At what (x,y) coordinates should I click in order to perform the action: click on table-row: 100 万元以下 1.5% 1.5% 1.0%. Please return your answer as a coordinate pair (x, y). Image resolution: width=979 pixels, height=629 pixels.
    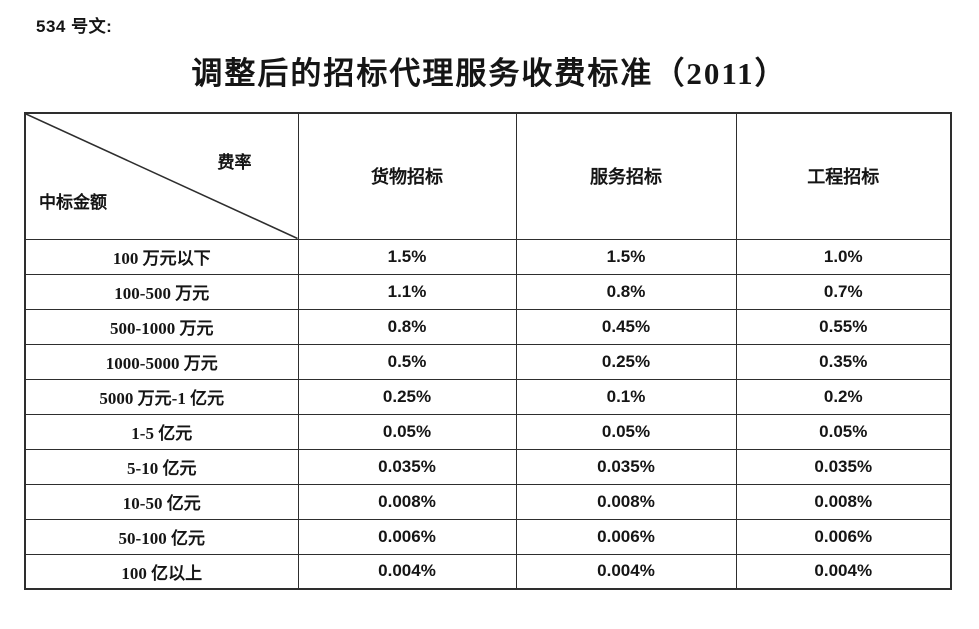
    Looking at the image, I should click on (488, 256).